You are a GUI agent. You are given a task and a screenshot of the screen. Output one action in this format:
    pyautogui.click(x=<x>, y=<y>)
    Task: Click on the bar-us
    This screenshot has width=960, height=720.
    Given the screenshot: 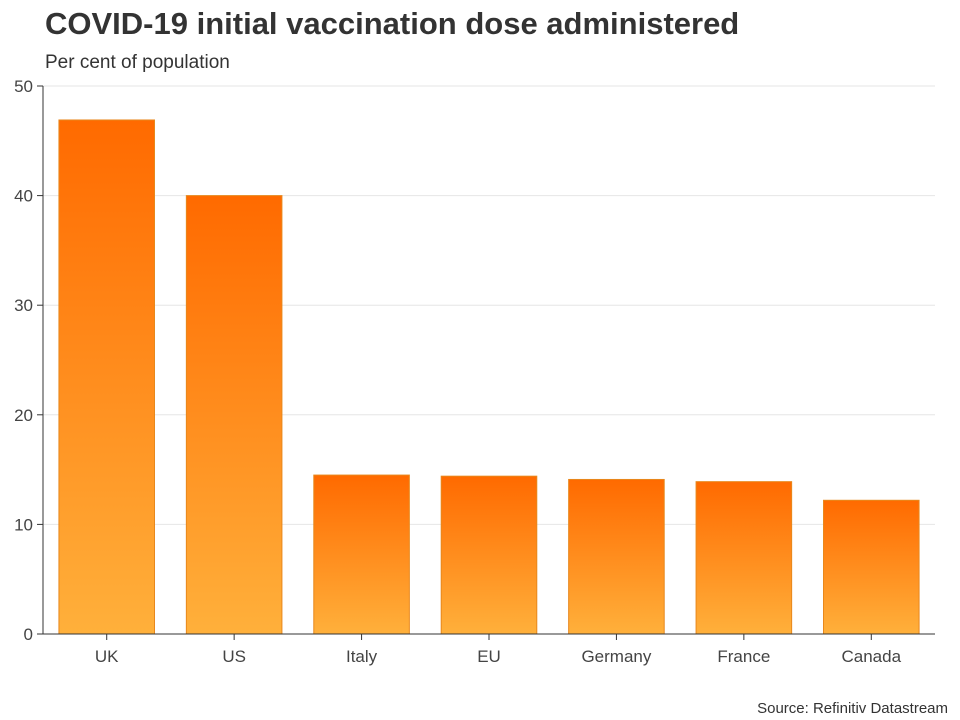 What is the action you would take?
    pyautogui.click(x=234, y=415)
    